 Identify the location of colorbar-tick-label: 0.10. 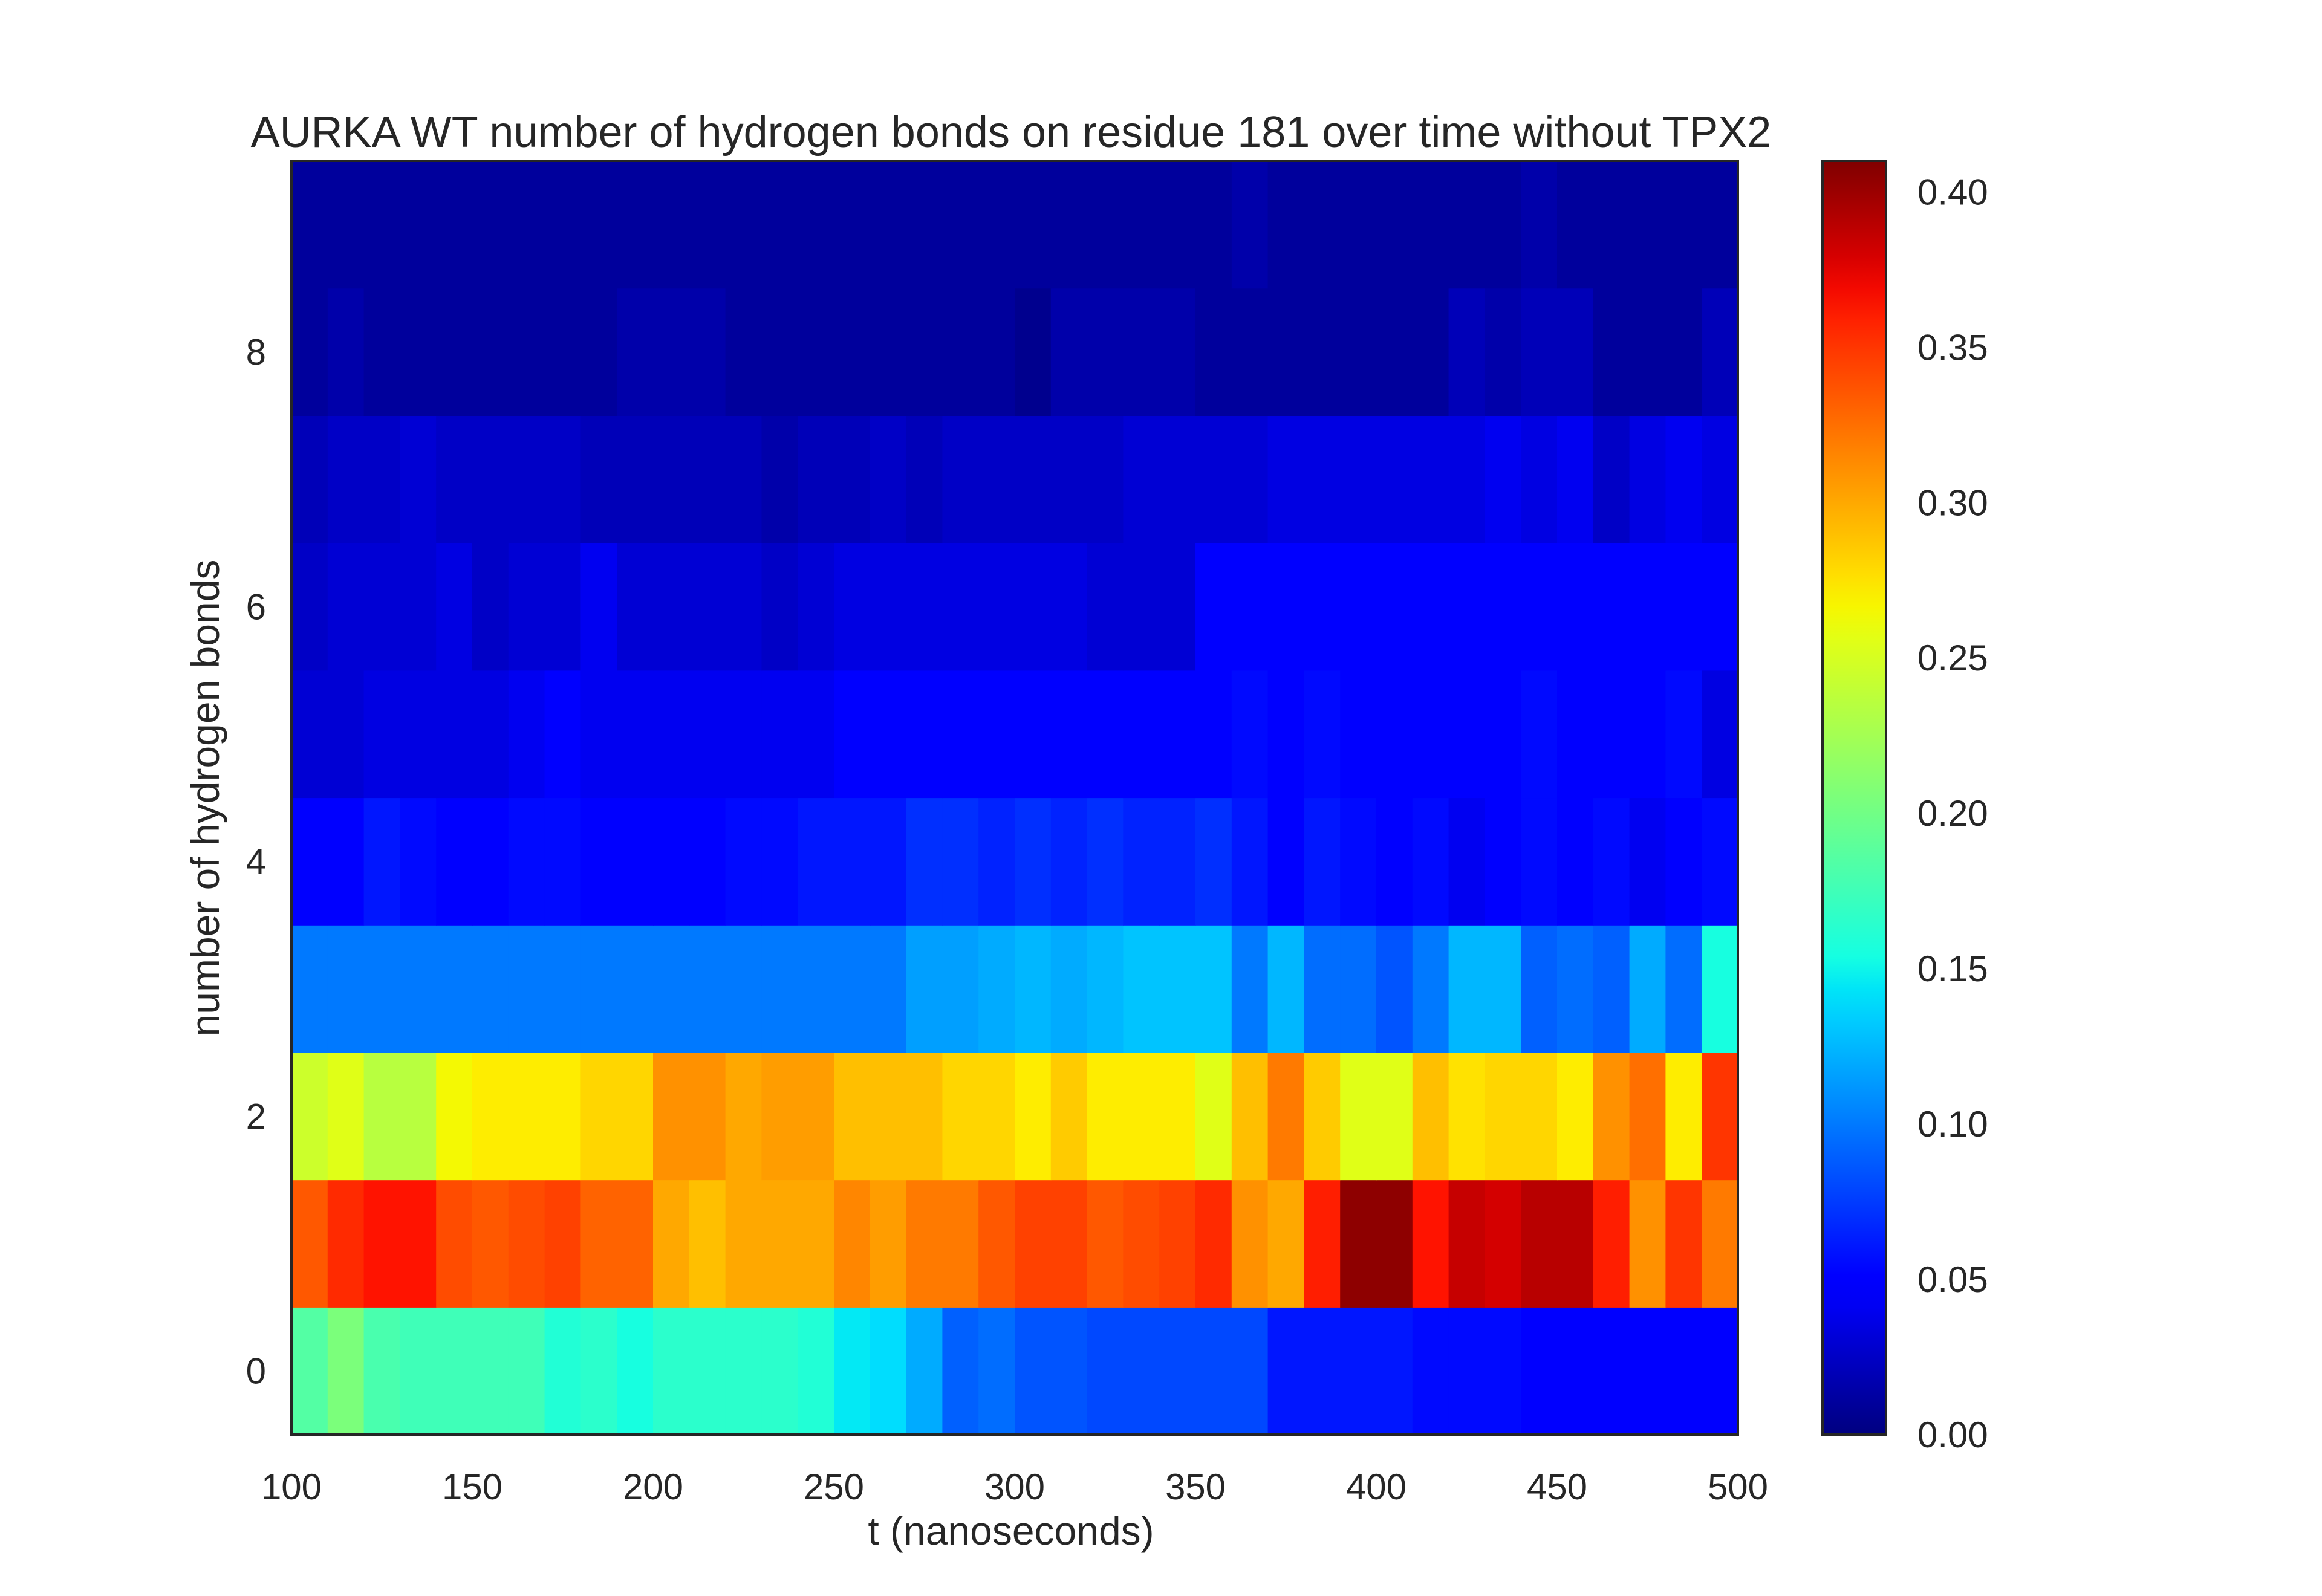
(1952, 1124).